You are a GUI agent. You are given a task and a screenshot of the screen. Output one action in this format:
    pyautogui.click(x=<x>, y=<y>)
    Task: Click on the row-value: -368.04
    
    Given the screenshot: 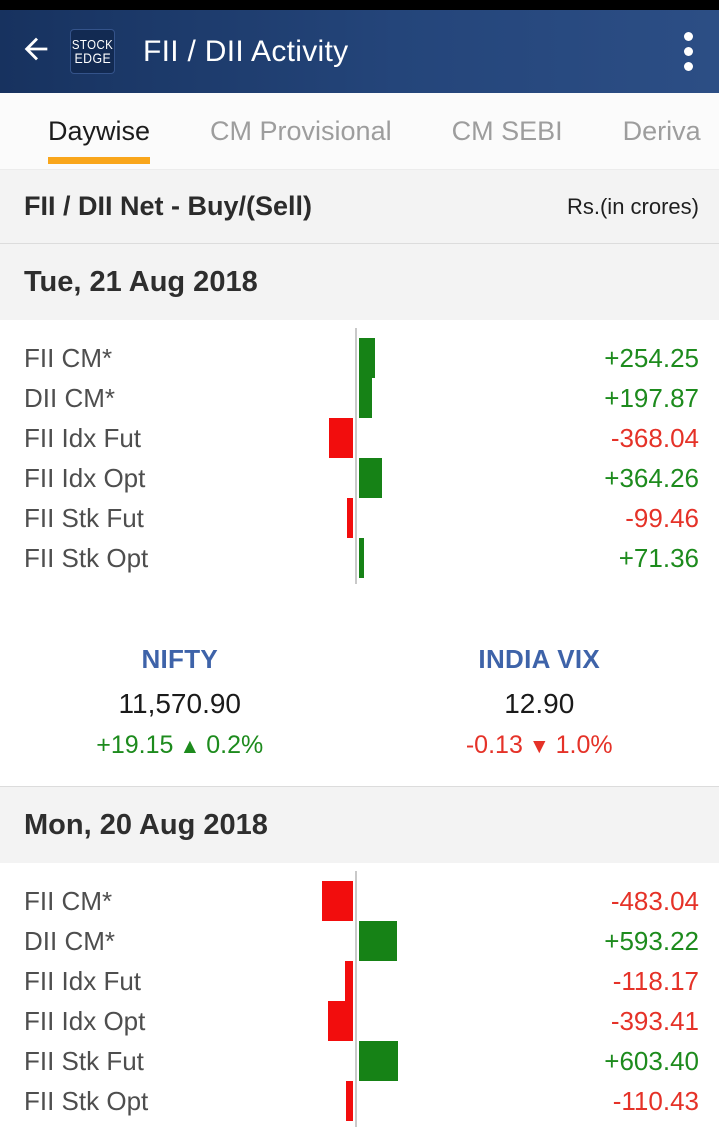 What is the action you would take?
    pyautogui.click(x=654, y=437)
    